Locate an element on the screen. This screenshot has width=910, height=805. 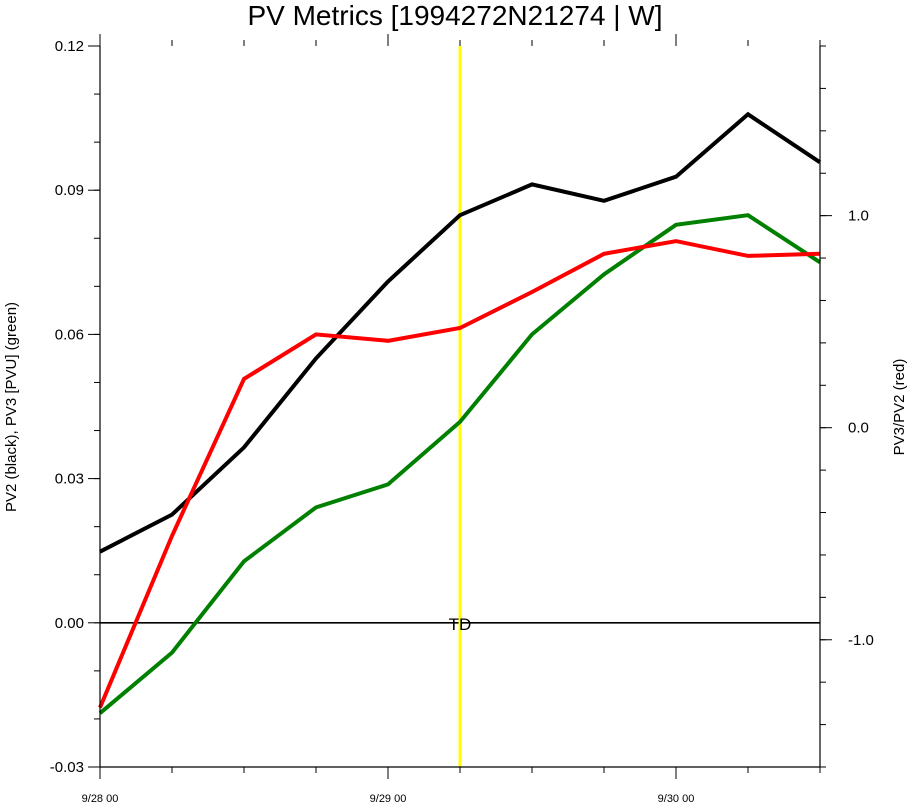
marker-label: TD is located at coordinates (460, 624).